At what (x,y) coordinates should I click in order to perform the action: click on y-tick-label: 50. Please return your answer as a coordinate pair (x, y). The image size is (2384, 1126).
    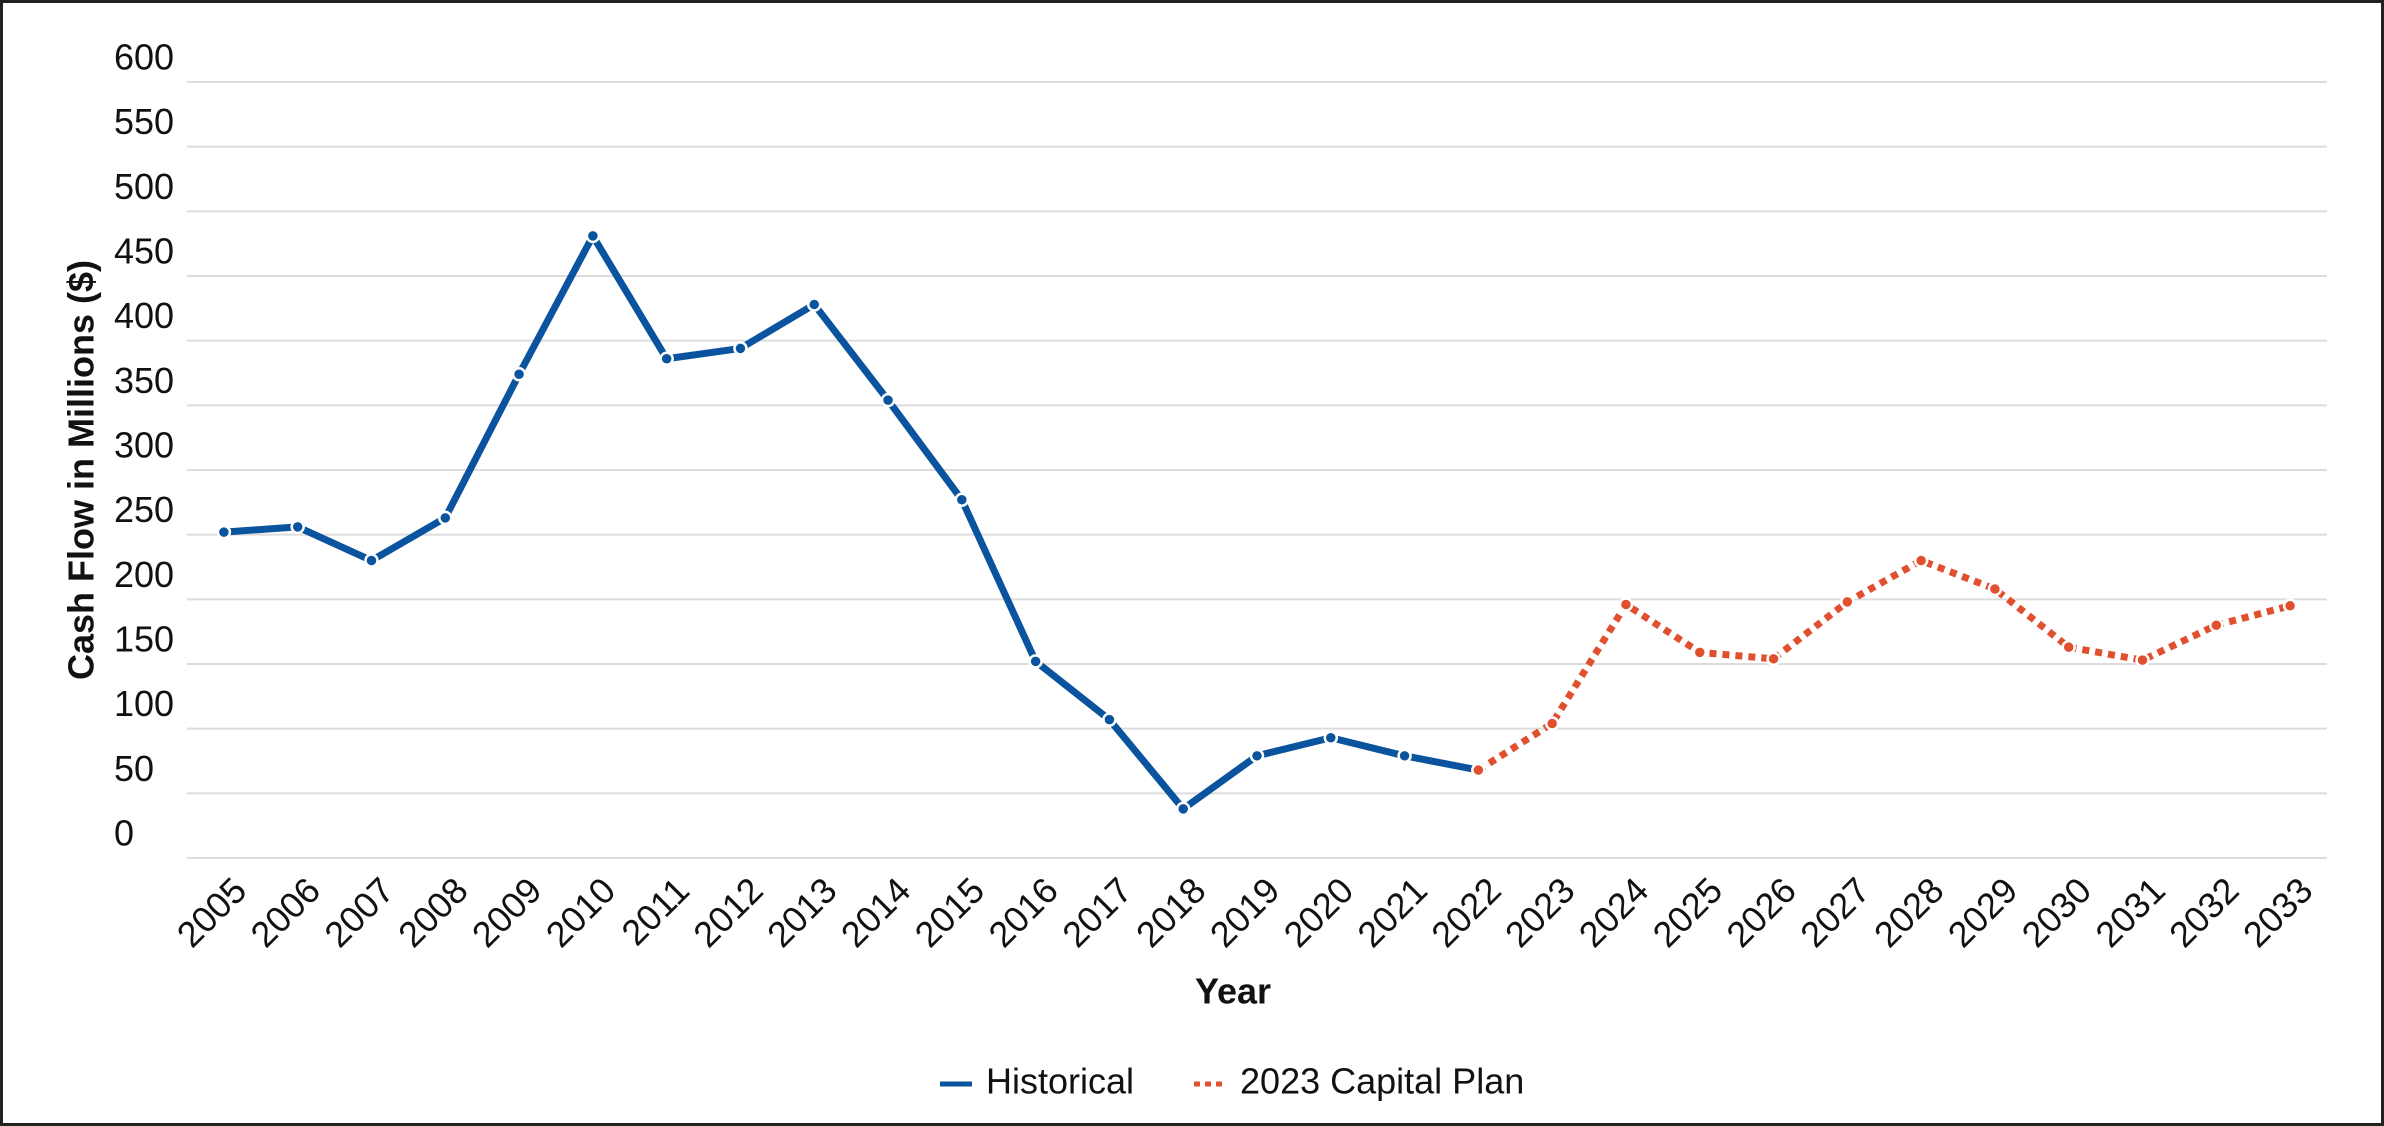
    Looking at the image, I should click on (134, 768).